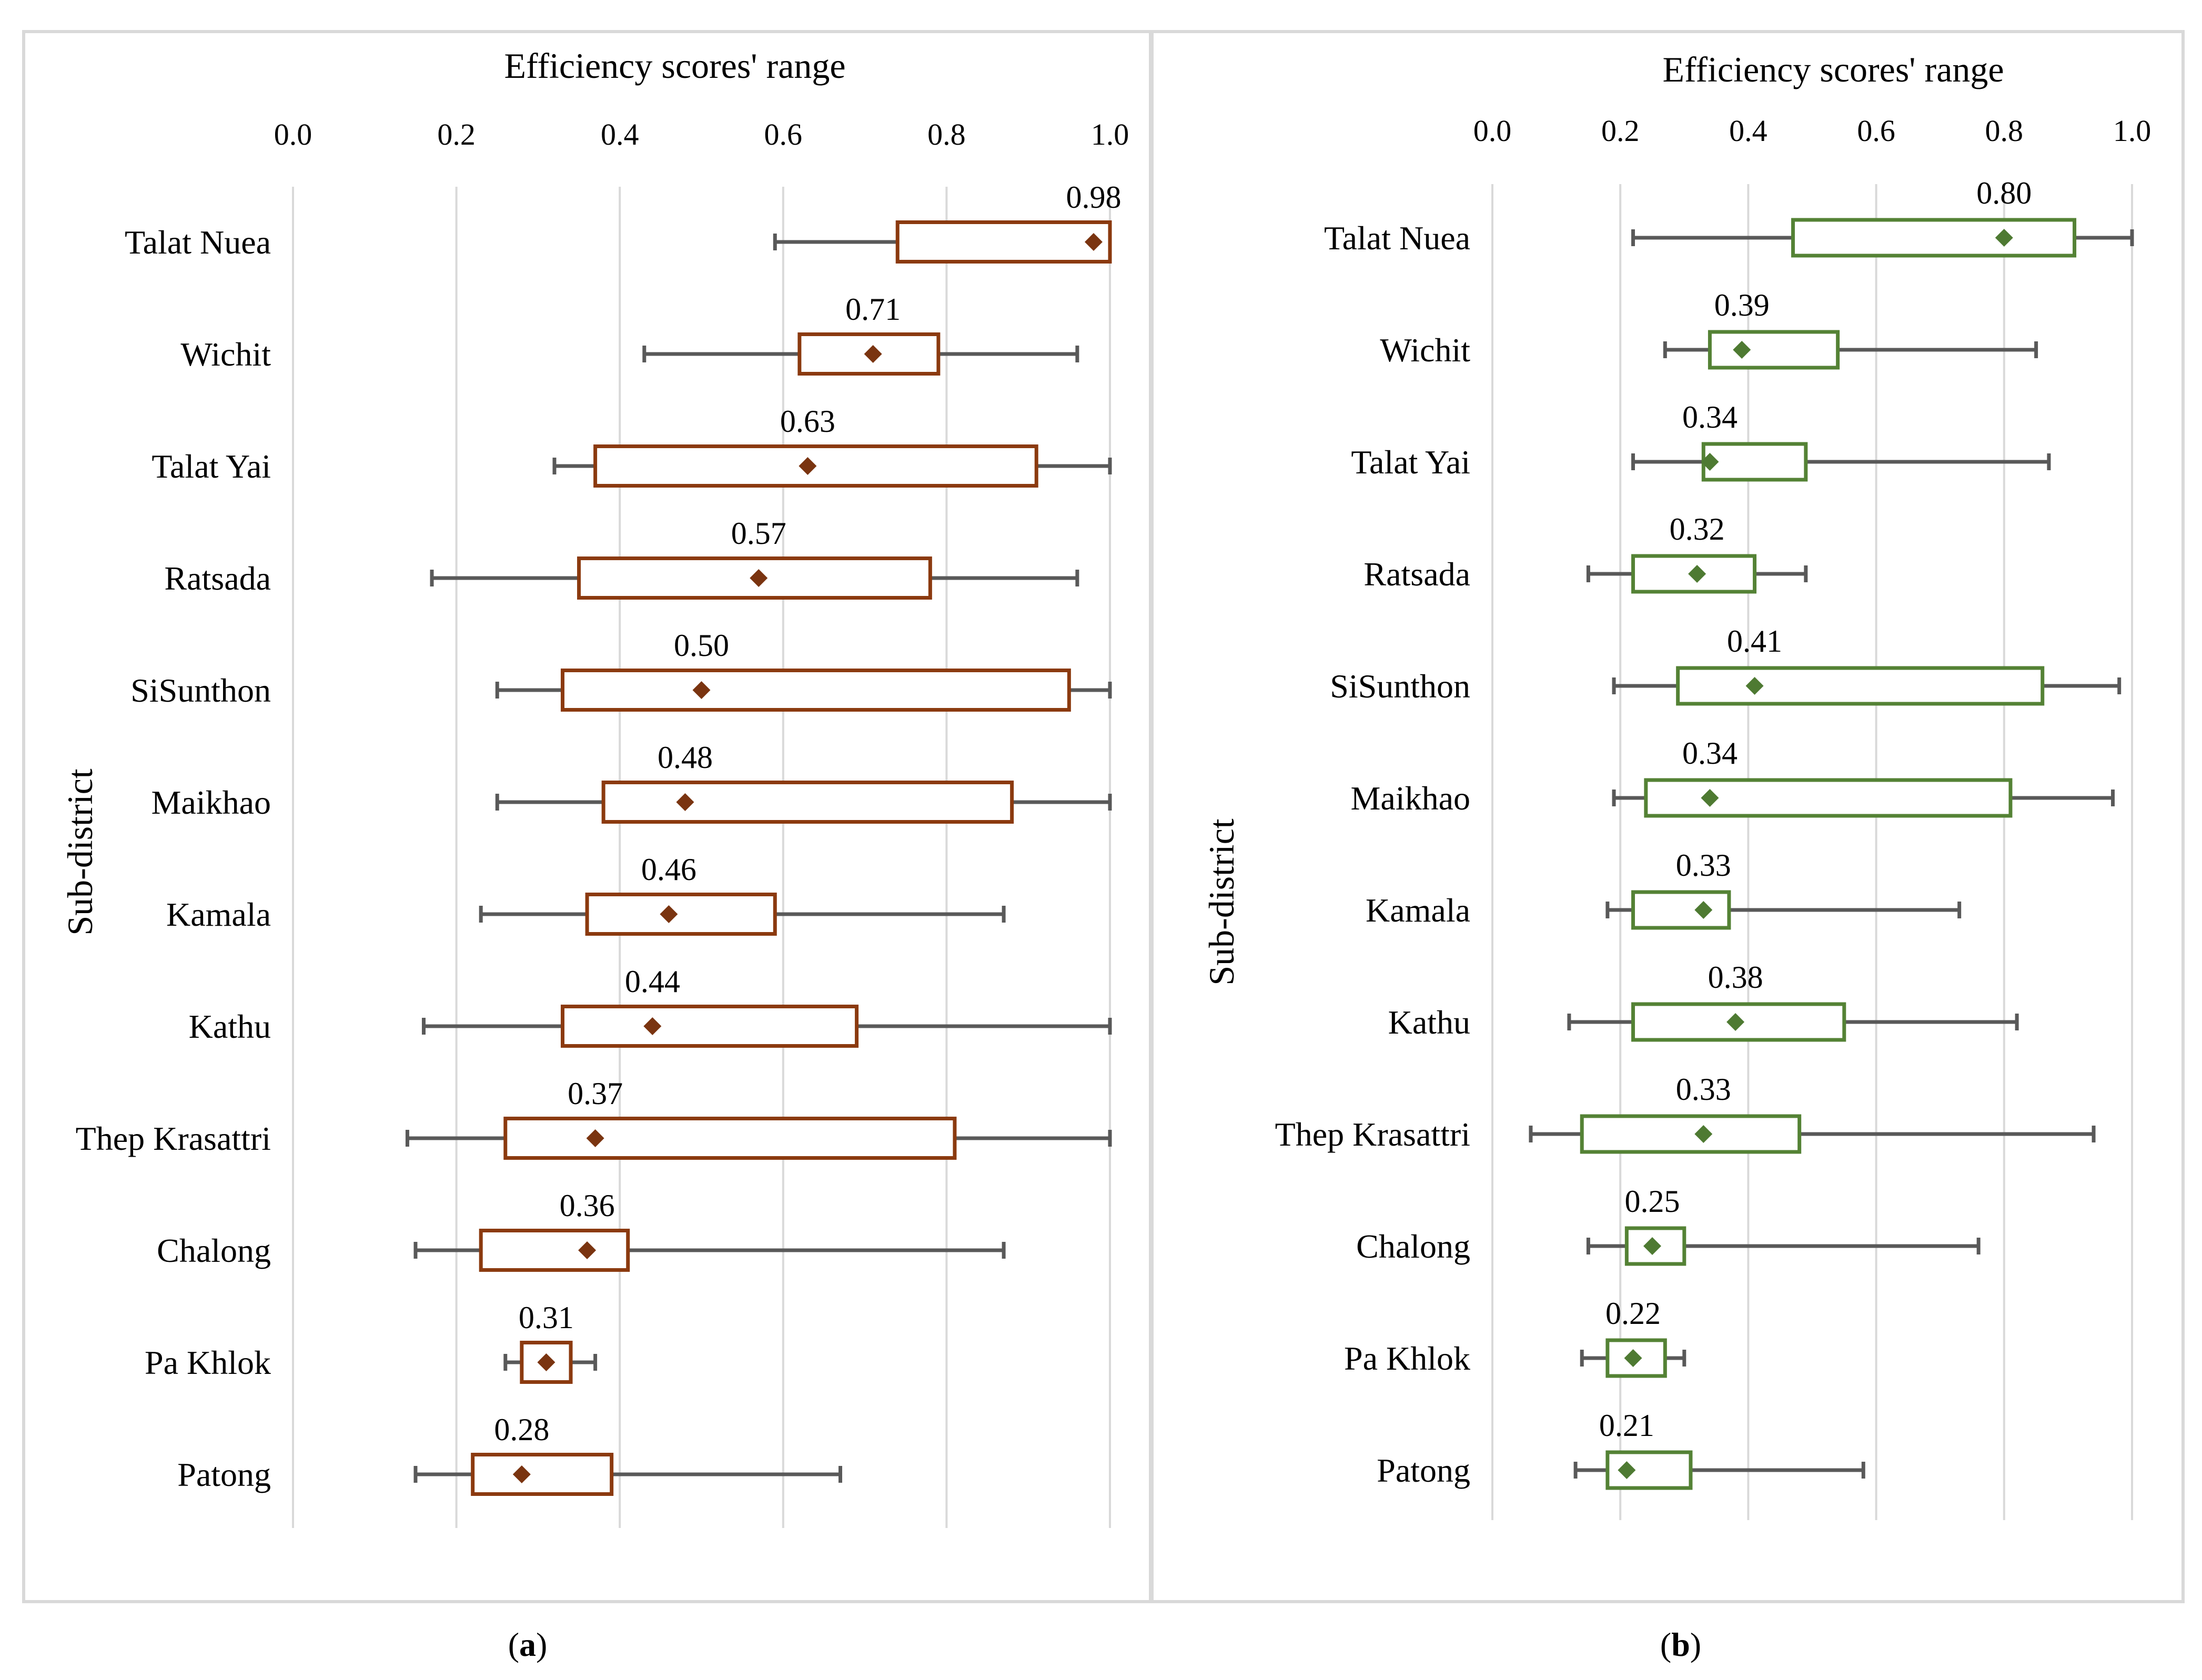 This screenshot has height=1680, width=2202. What do you see at coordinates (217, 578) in the screenshot?
I see `category-label-a-ratsada: Ratsada` at bounding box center [217, 578].